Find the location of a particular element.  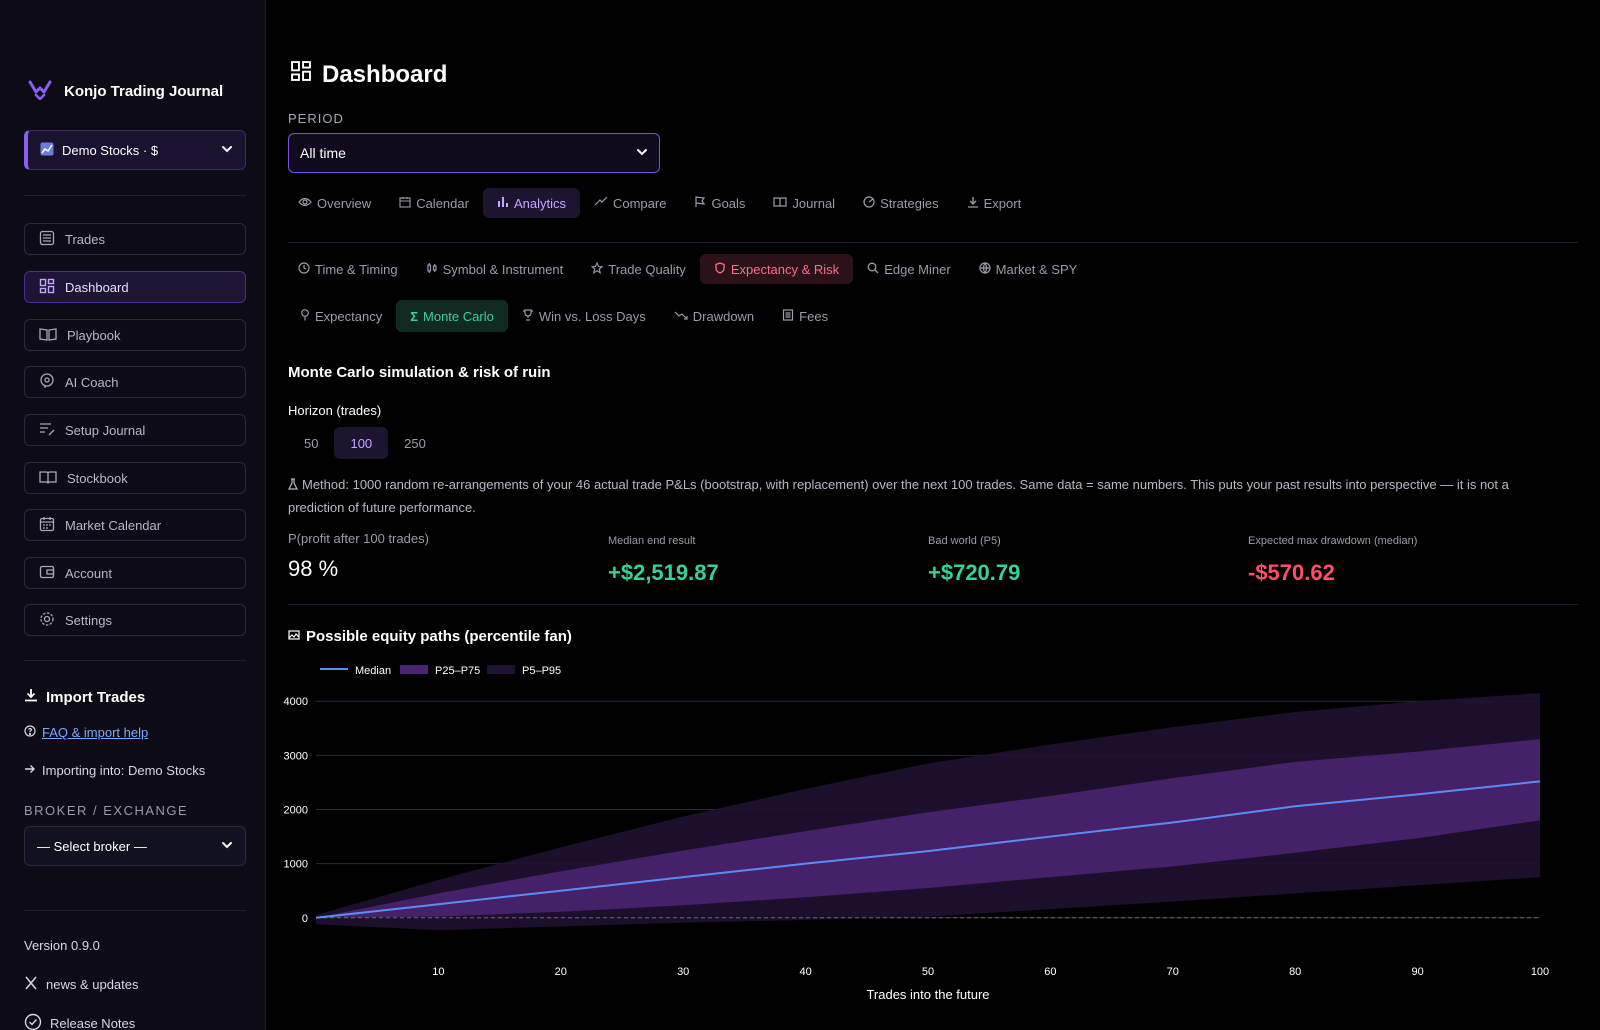

download-icon is located at coordinates (31, 697).